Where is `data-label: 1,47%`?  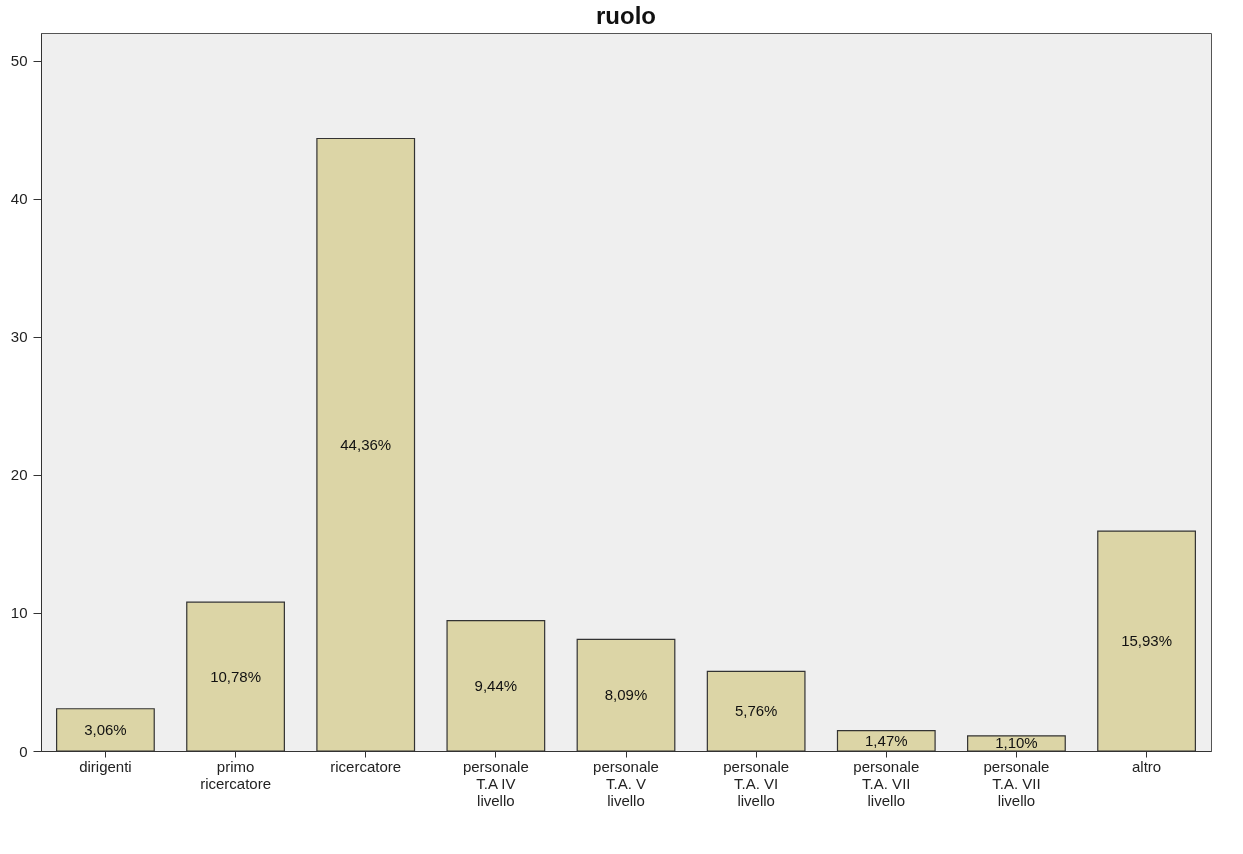 data-label: 1,47% is located at coordinates (886, 740).